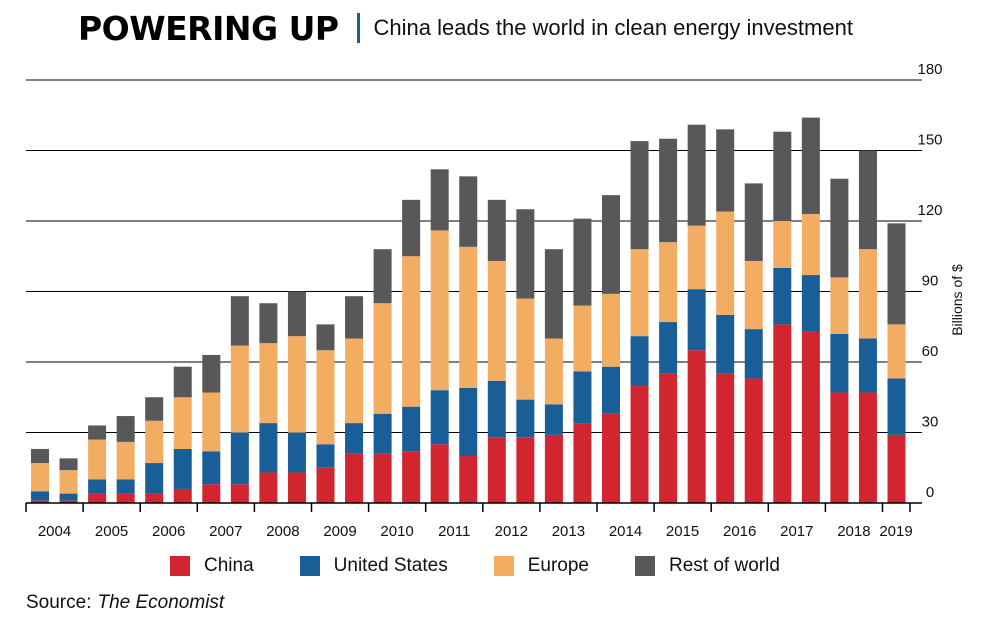 This screenshot has height=628, width=984. I want to click on x-tick-label: 2014, so click(625, 531).